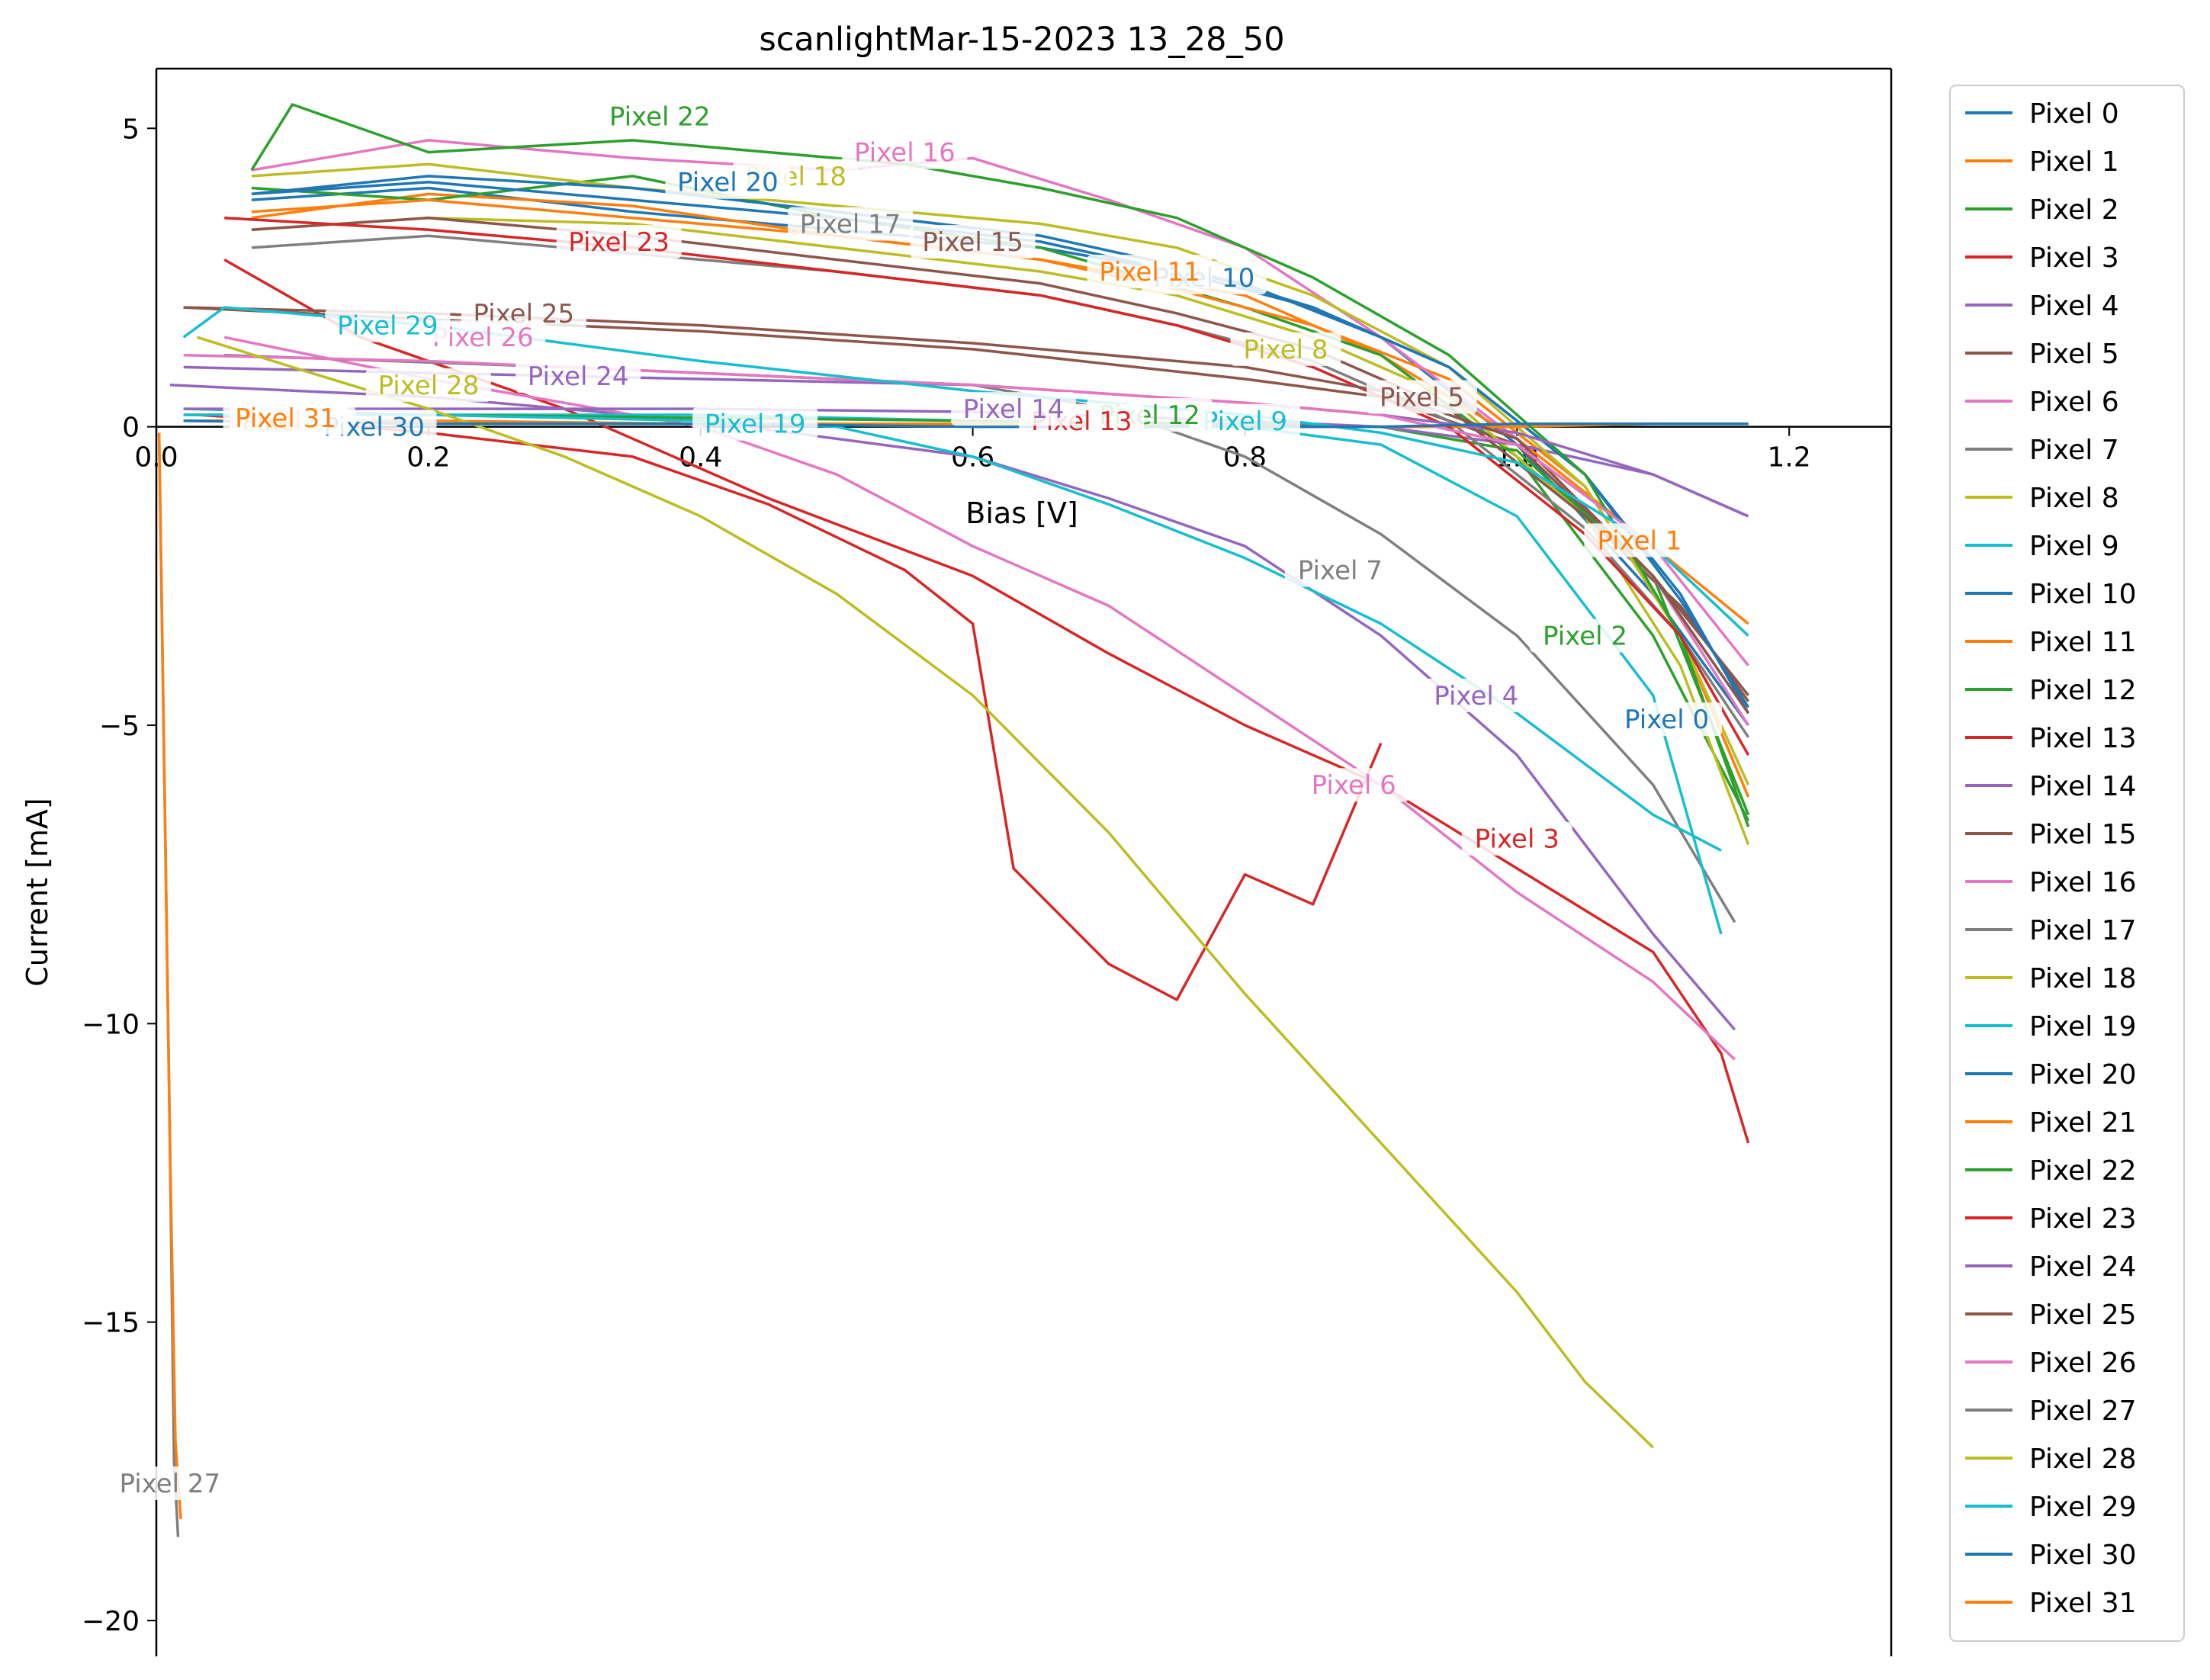 This screenshot has height=1680, width=2210. Describe the element at coordinates (1021, 513) in the screenshot. I see `x-axis-label: Bias [V]` at that location.